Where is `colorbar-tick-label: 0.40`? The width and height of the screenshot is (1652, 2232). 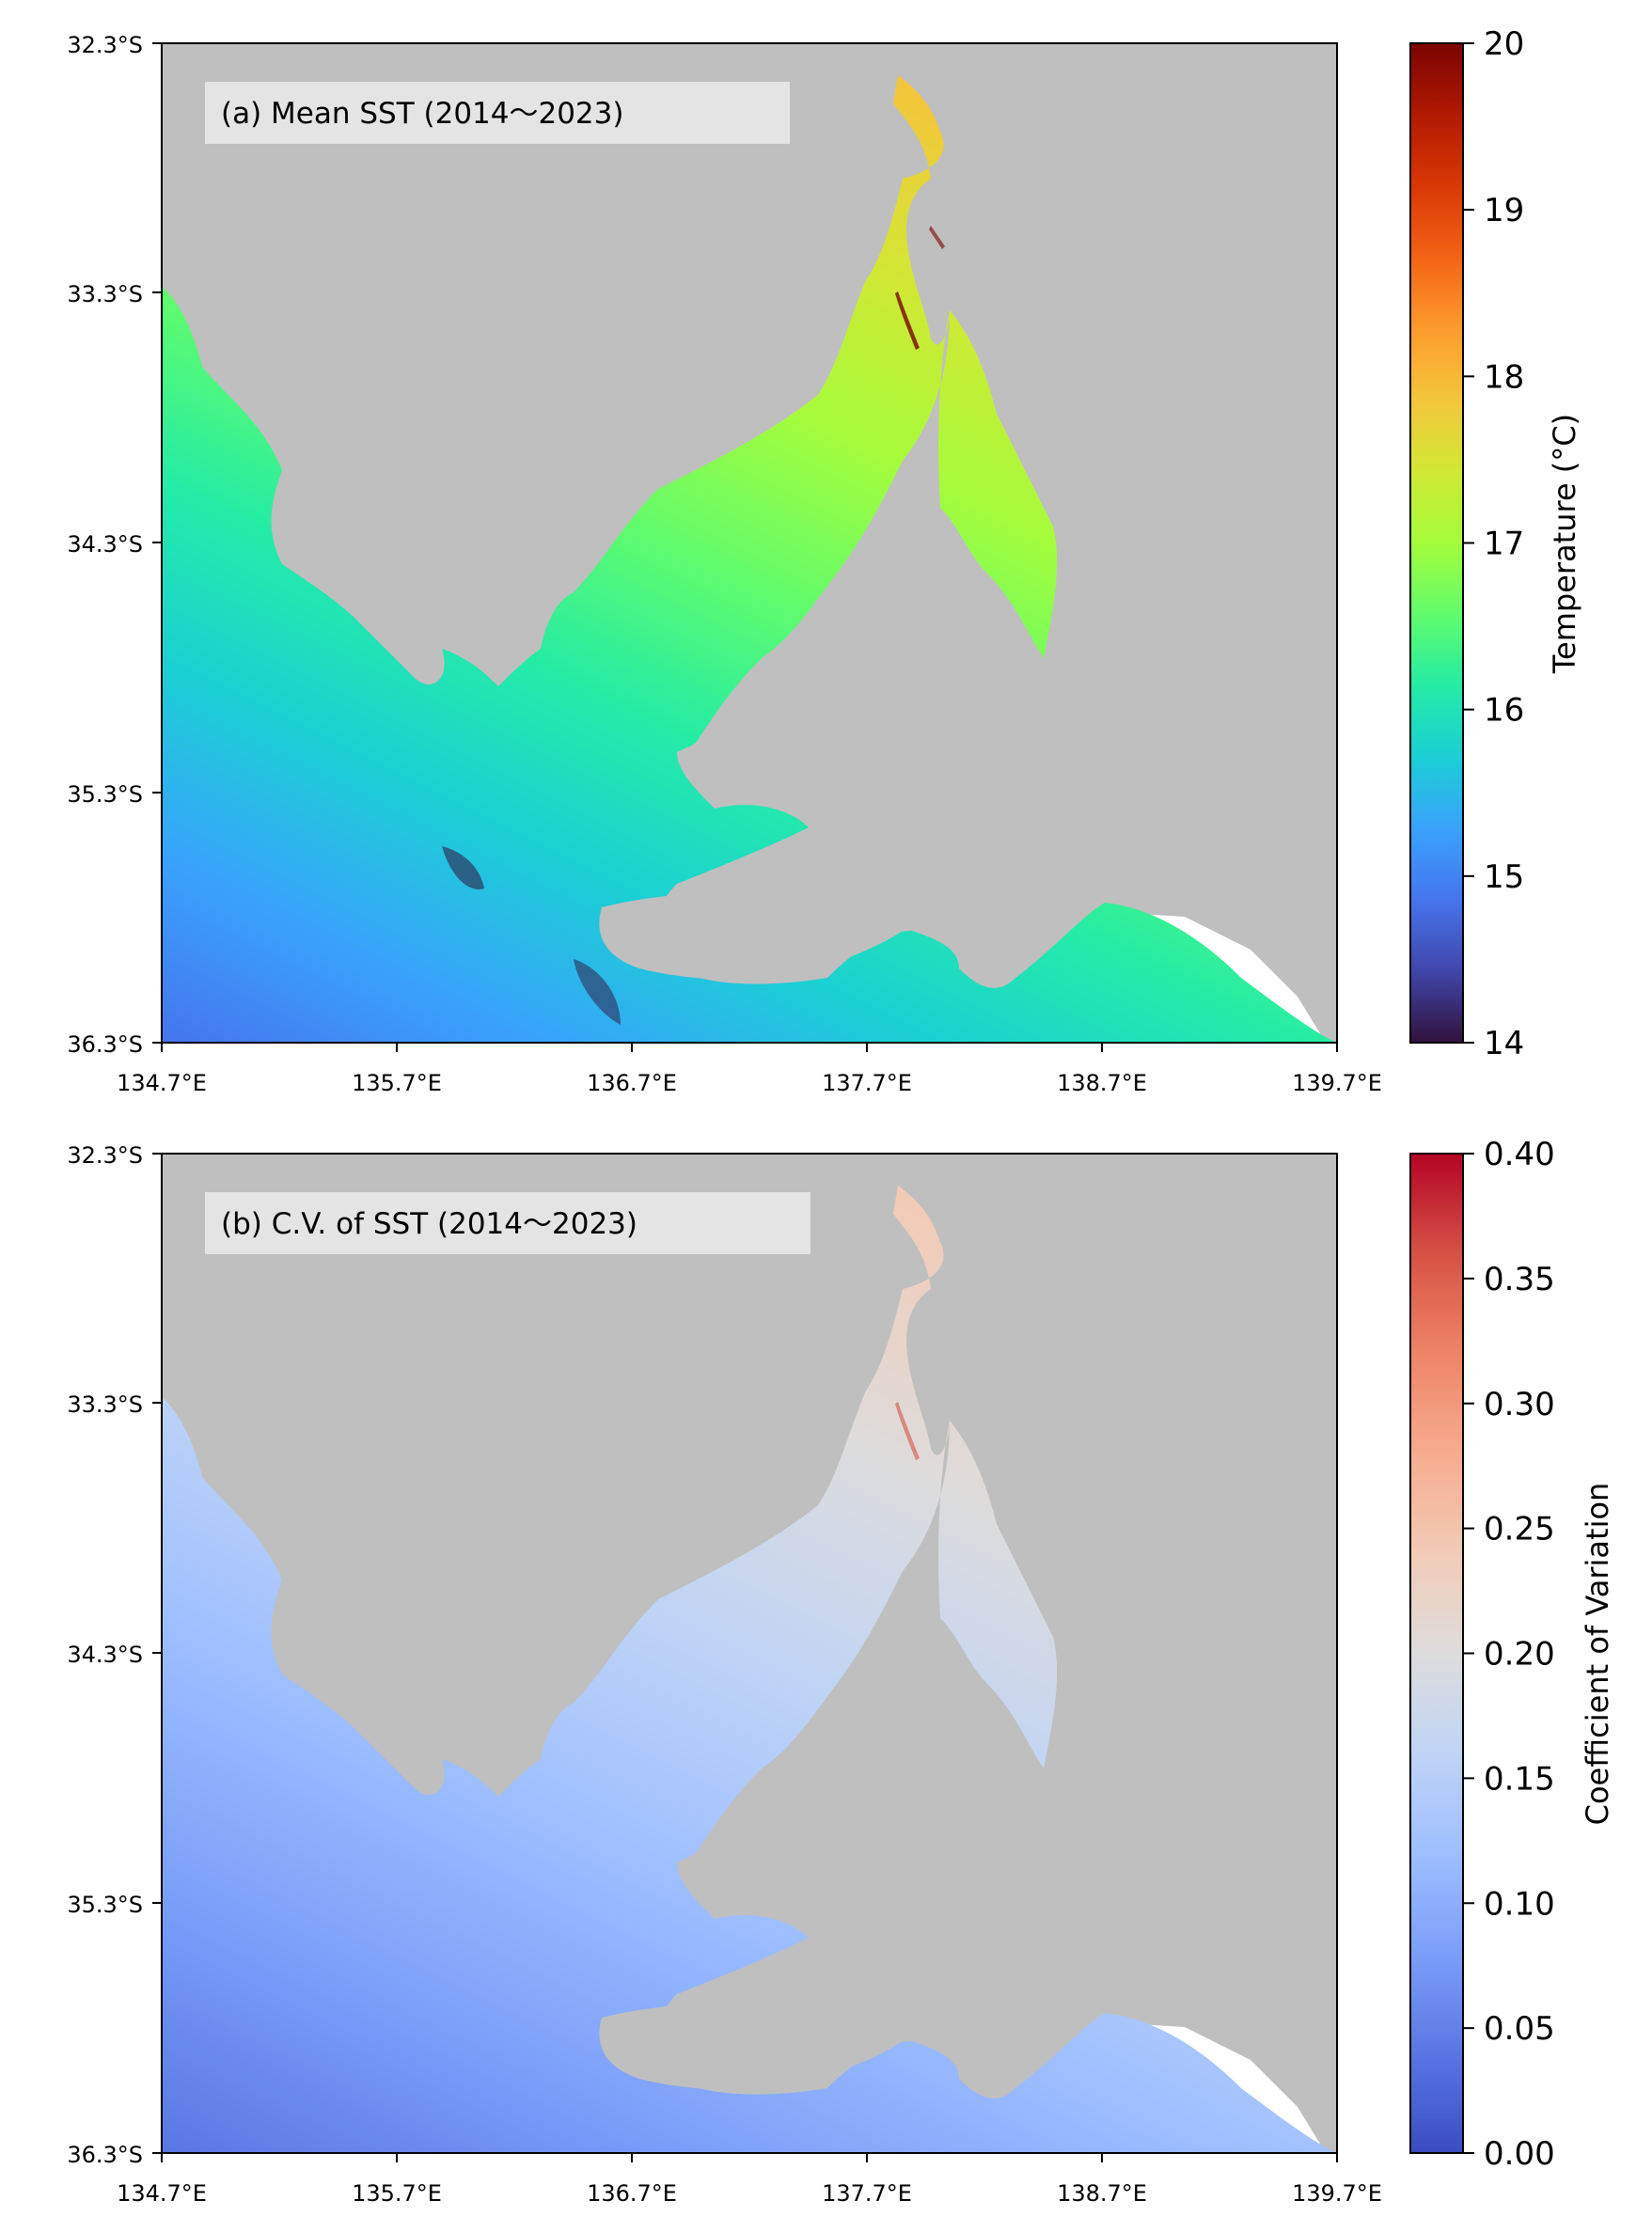 colorbar-tick-label: 0.40 is located at coordinates (1520, 1154).